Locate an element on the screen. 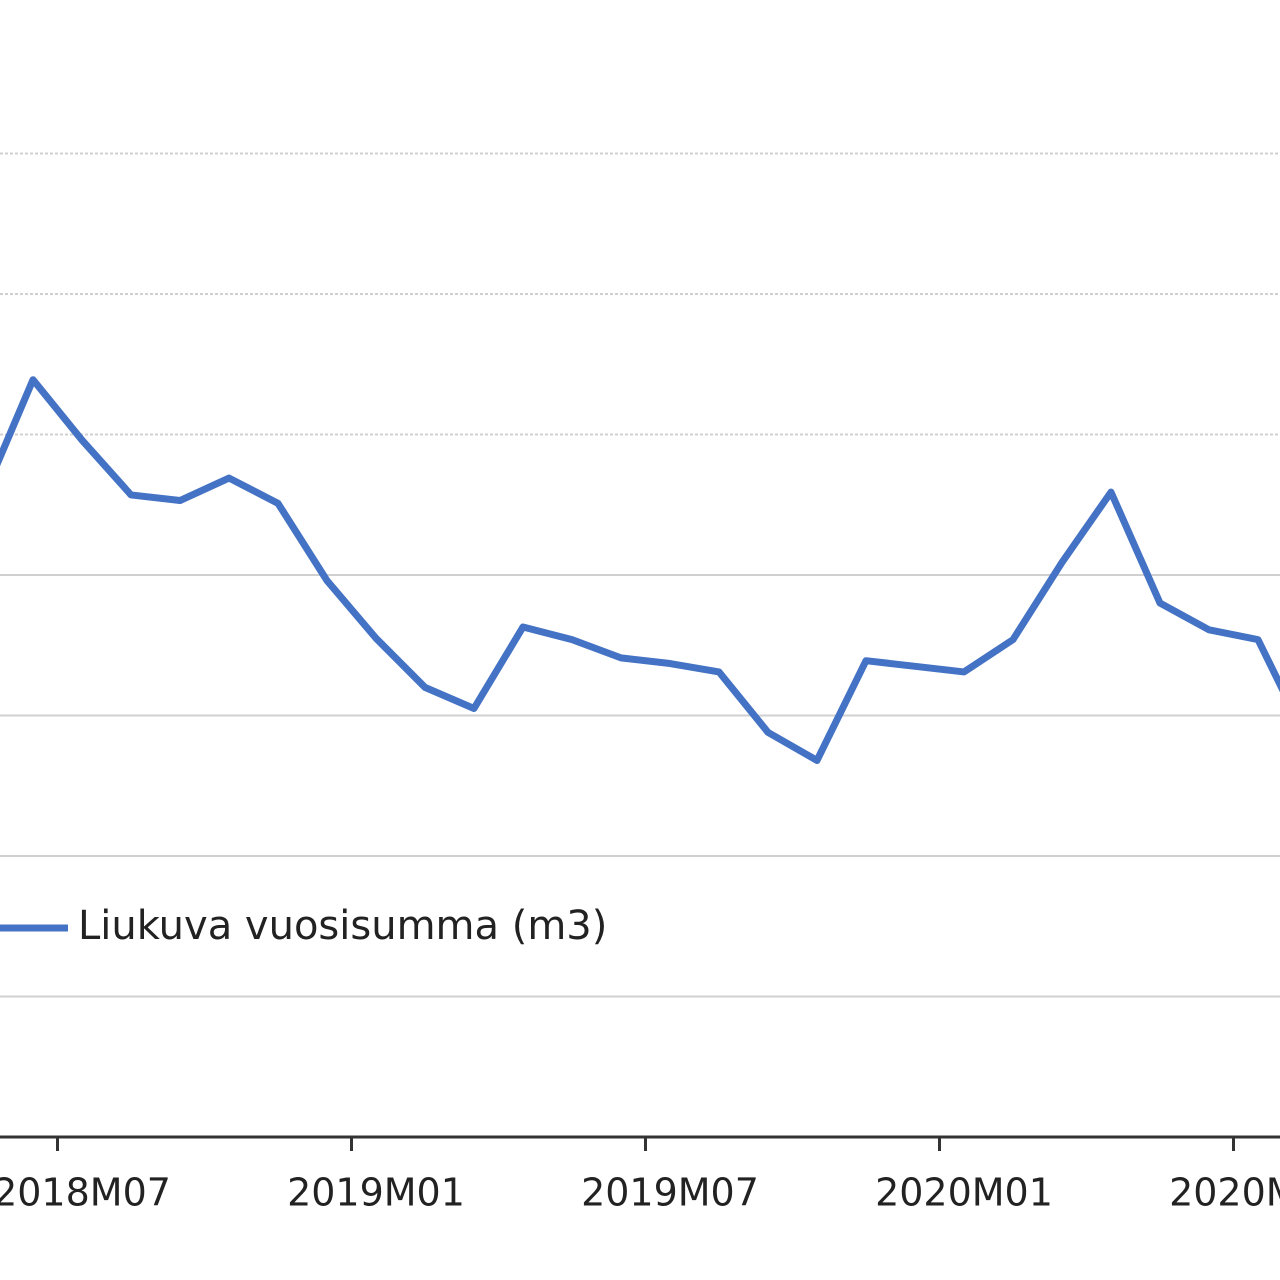 The height and width of the screenshot is (1280, 1280). x-tick-label: 2020M01 is located at coordinates (964, 1193).